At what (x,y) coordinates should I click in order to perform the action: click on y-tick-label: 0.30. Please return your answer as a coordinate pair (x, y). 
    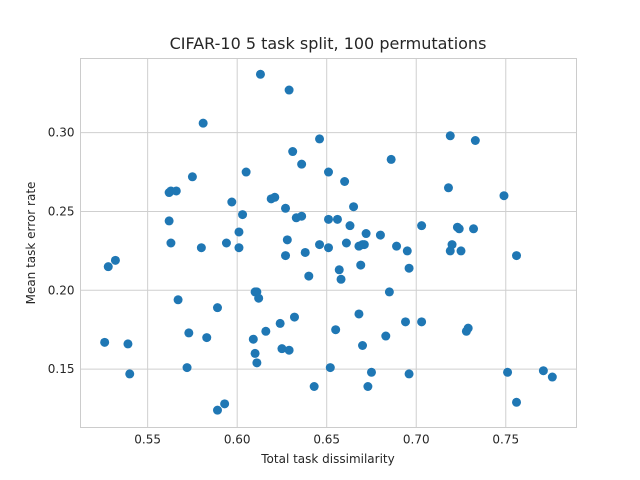
    Looking at the image, I should click on (61, 133).